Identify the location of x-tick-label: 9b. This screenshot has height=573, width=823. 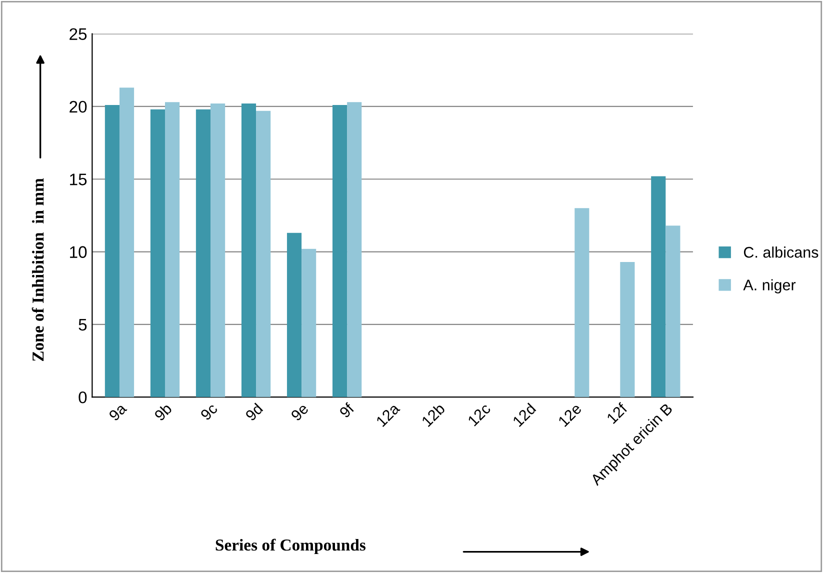
(162, 412).